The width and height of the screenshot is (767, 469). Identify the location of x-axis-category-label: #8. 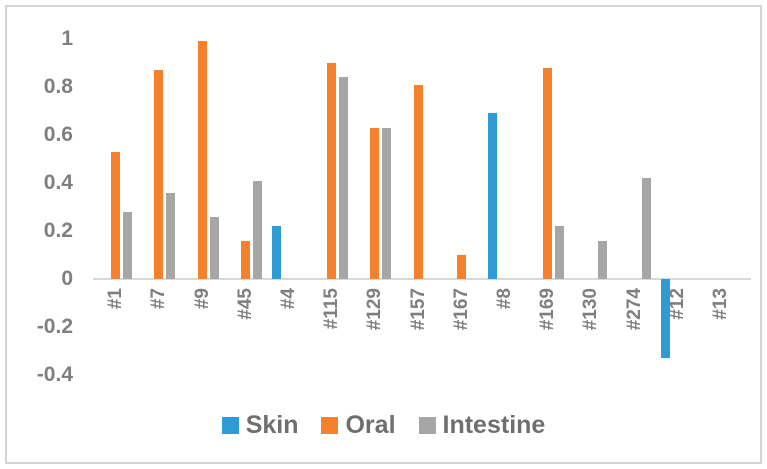
(504, 299).